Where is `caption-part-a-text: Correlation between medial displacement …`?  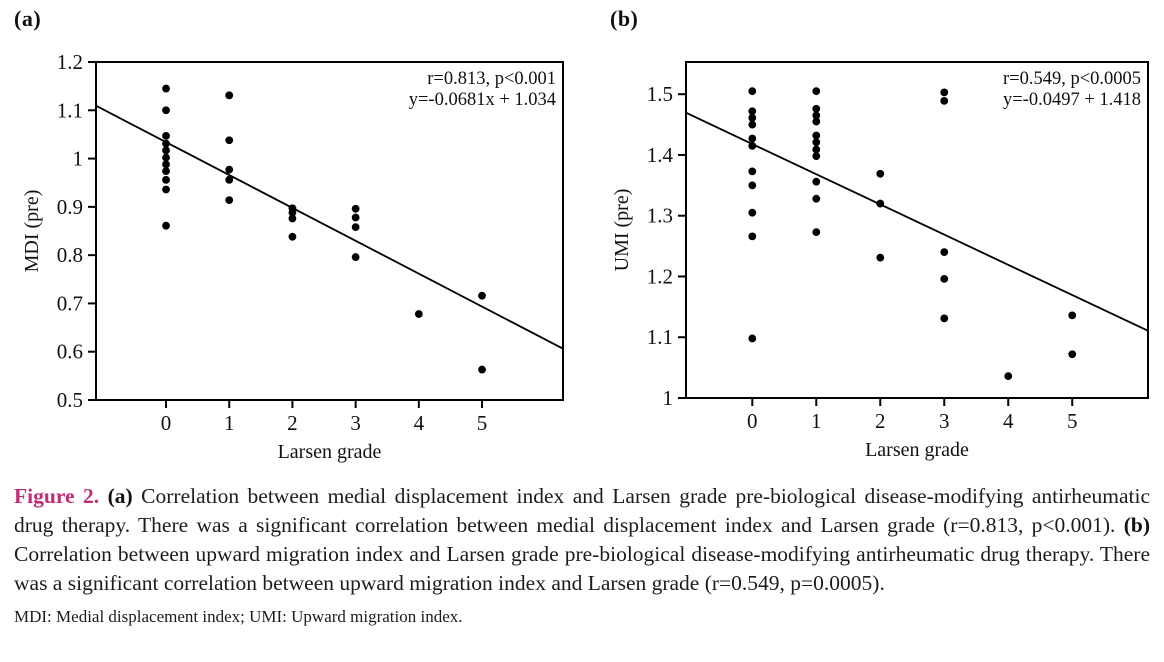
caption-part-a-text: Correlation between medial displacement … is located at coordinates (582, 510).